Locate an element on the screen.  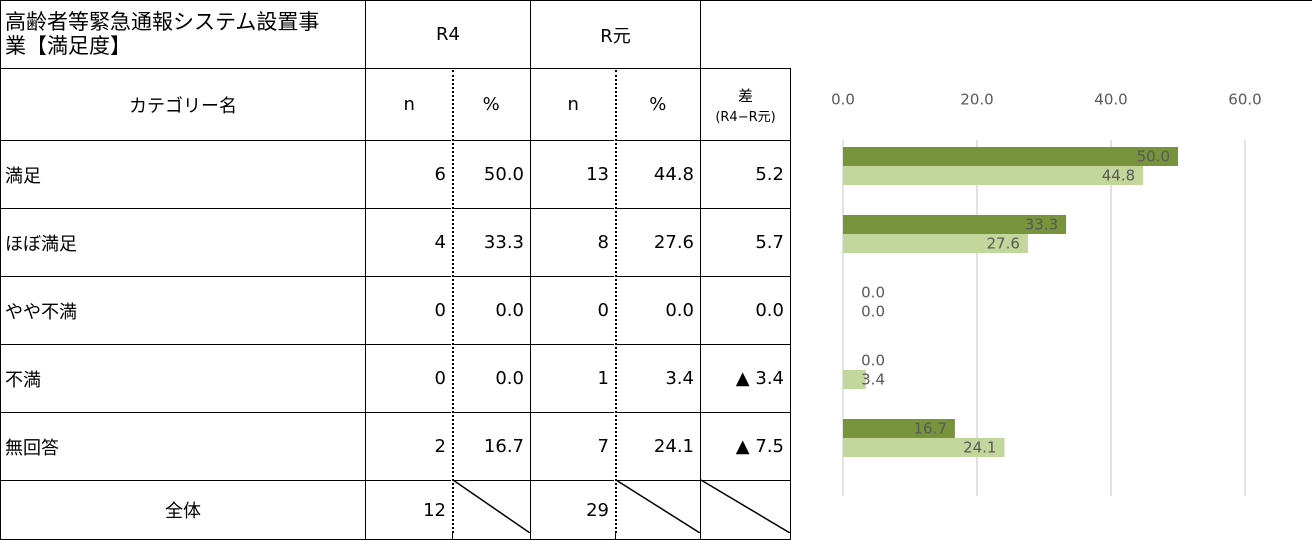
diff-header: 差 (R4−R元) is located at coordinates (745, 104).